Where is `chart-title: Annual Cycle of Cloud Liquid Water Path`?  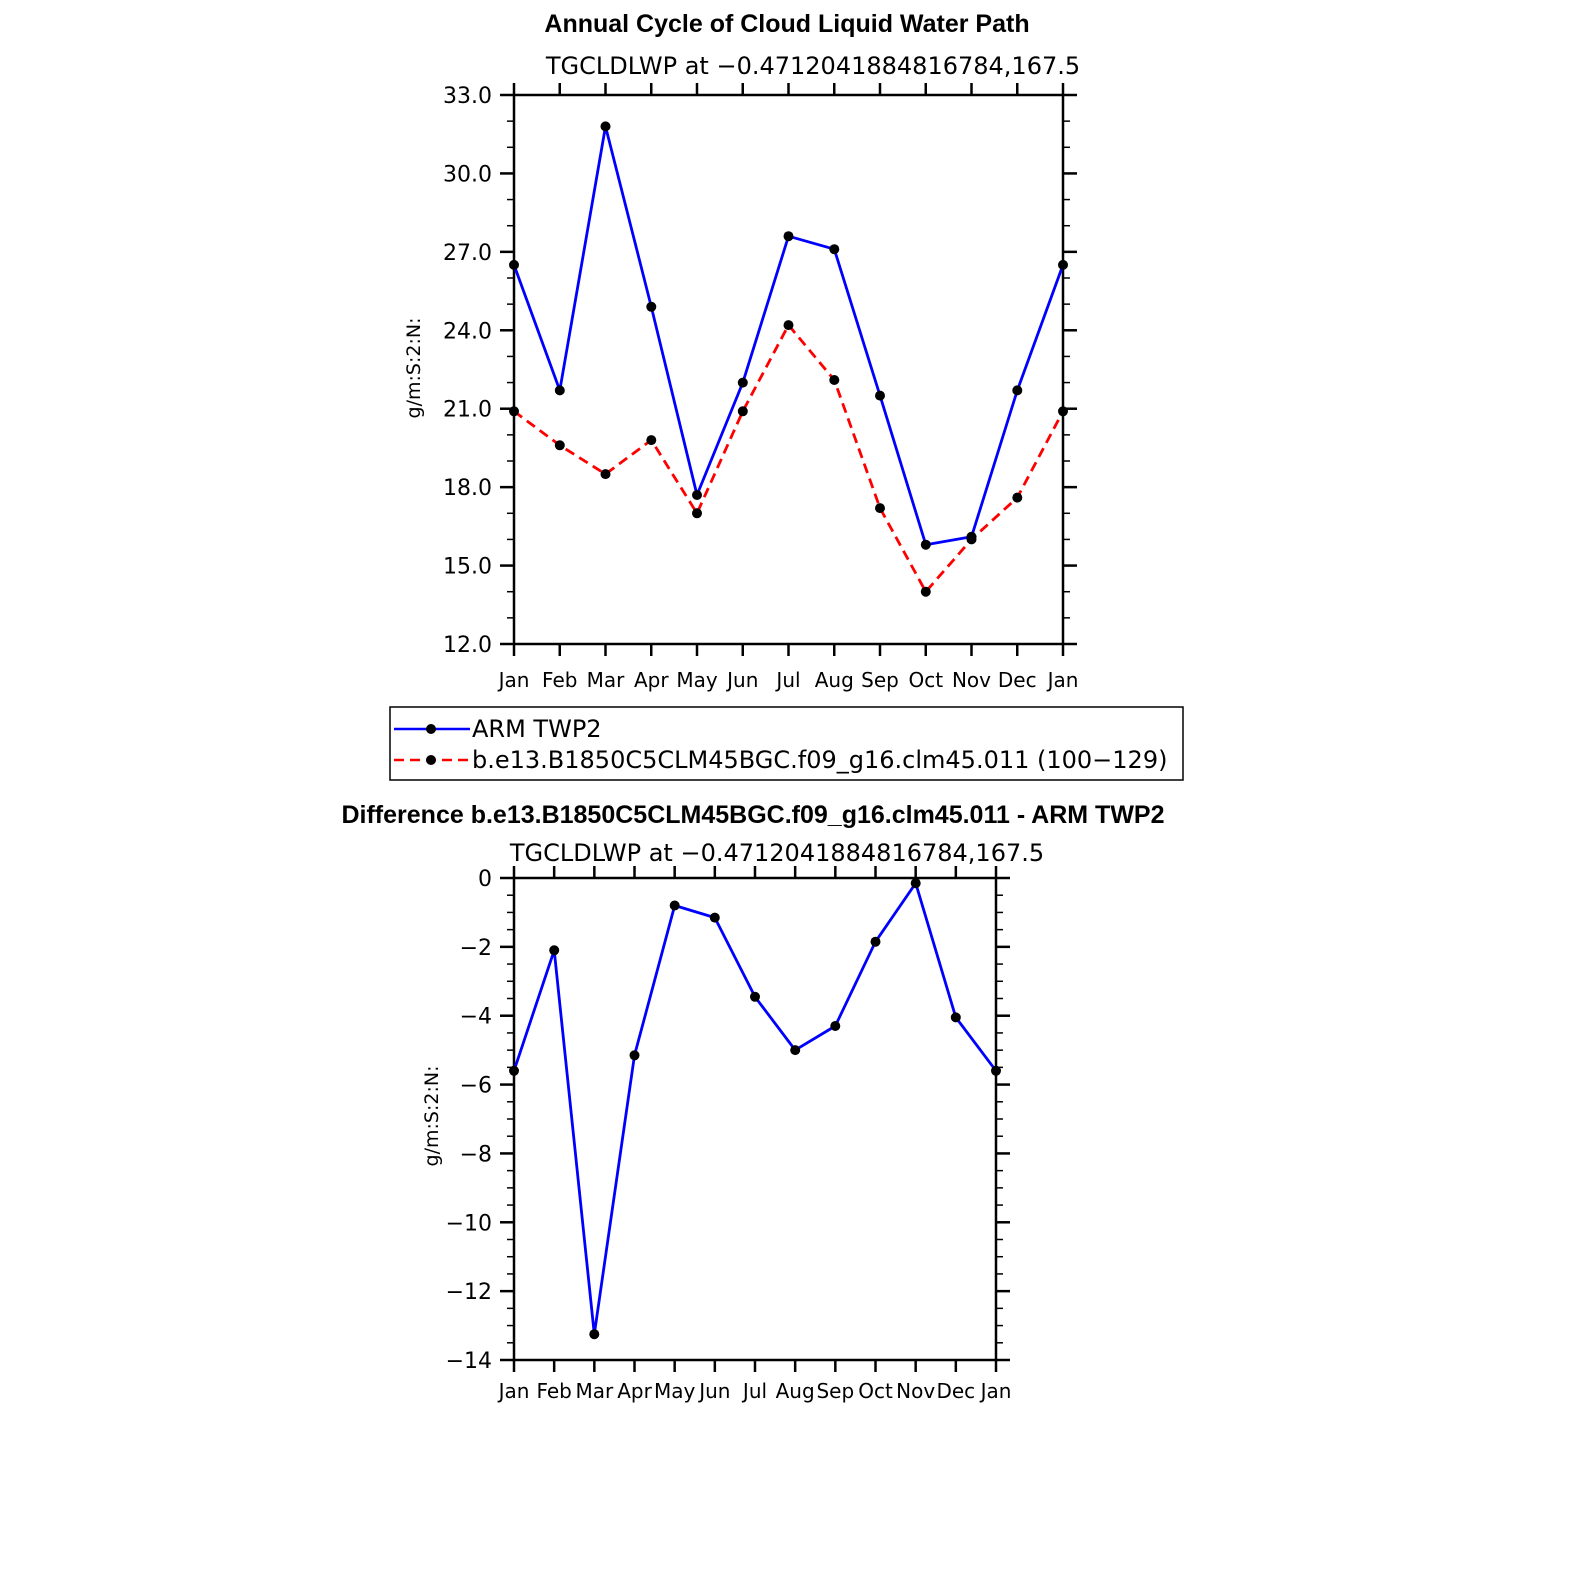
chart-title: Annual Cycle of Cloud Liquid Water Path is located at coordinates (786, 24).